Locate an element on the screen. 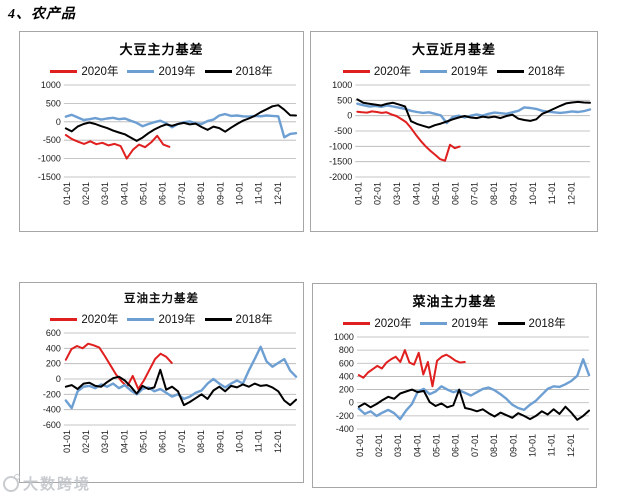 This screenshot has width=636, height=503. svg-text: 12-01 is located at coordinates (571, 445).